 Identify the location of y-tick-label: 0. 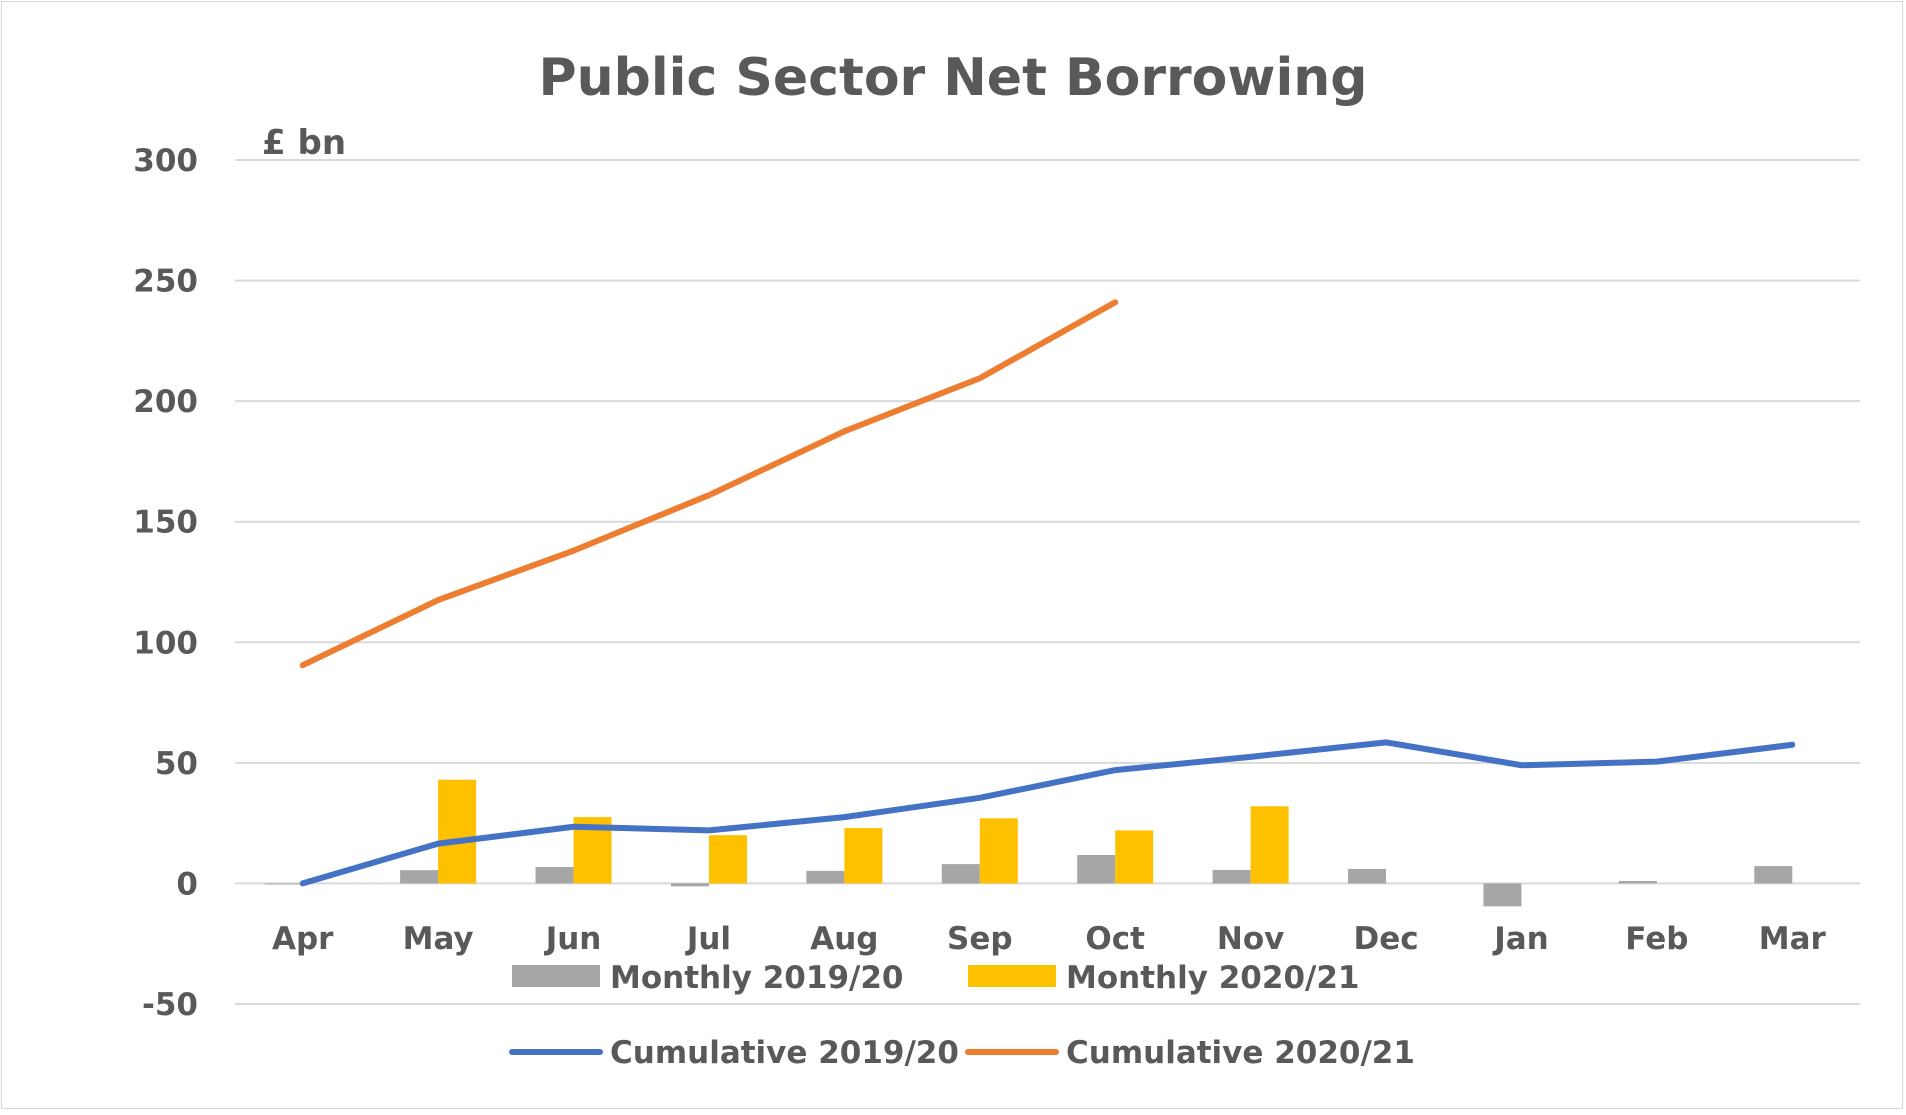
(187, 884).